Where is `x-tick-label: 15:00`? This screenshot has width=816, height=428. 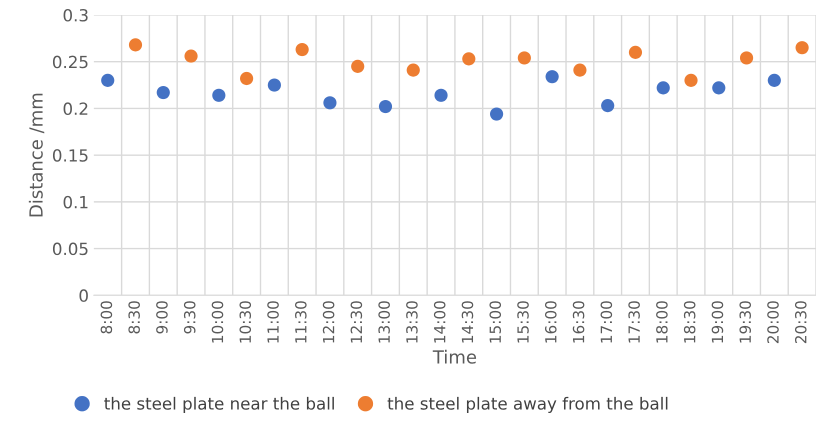
x-tick-label: 15:00 is located at coordinates (495, 322).